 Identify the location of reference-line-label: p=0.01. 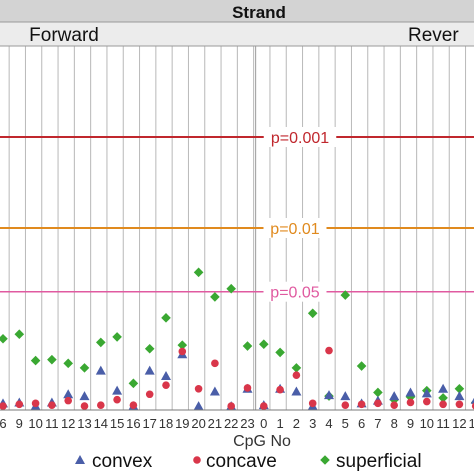
(294, 229).